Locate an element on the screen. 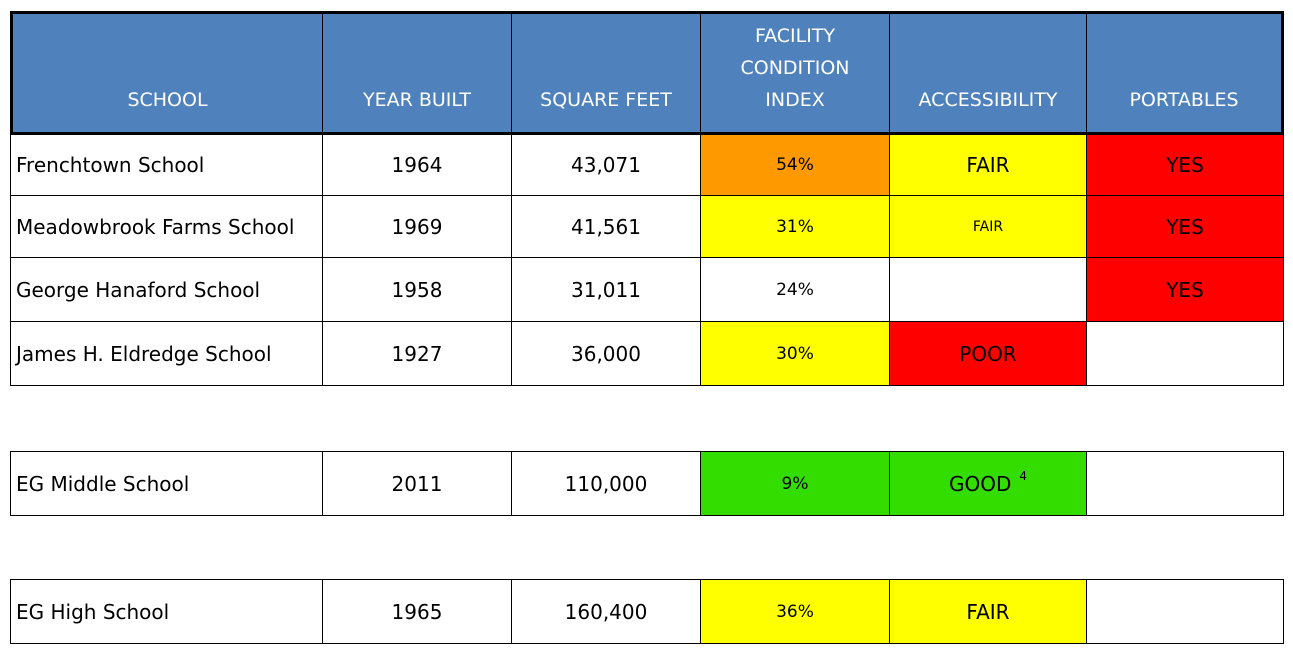 This screenshot has height=655, width=1293. table-group-high: EG High School 1965 160,400 36% FAIR is located at coordinates (647, 611).